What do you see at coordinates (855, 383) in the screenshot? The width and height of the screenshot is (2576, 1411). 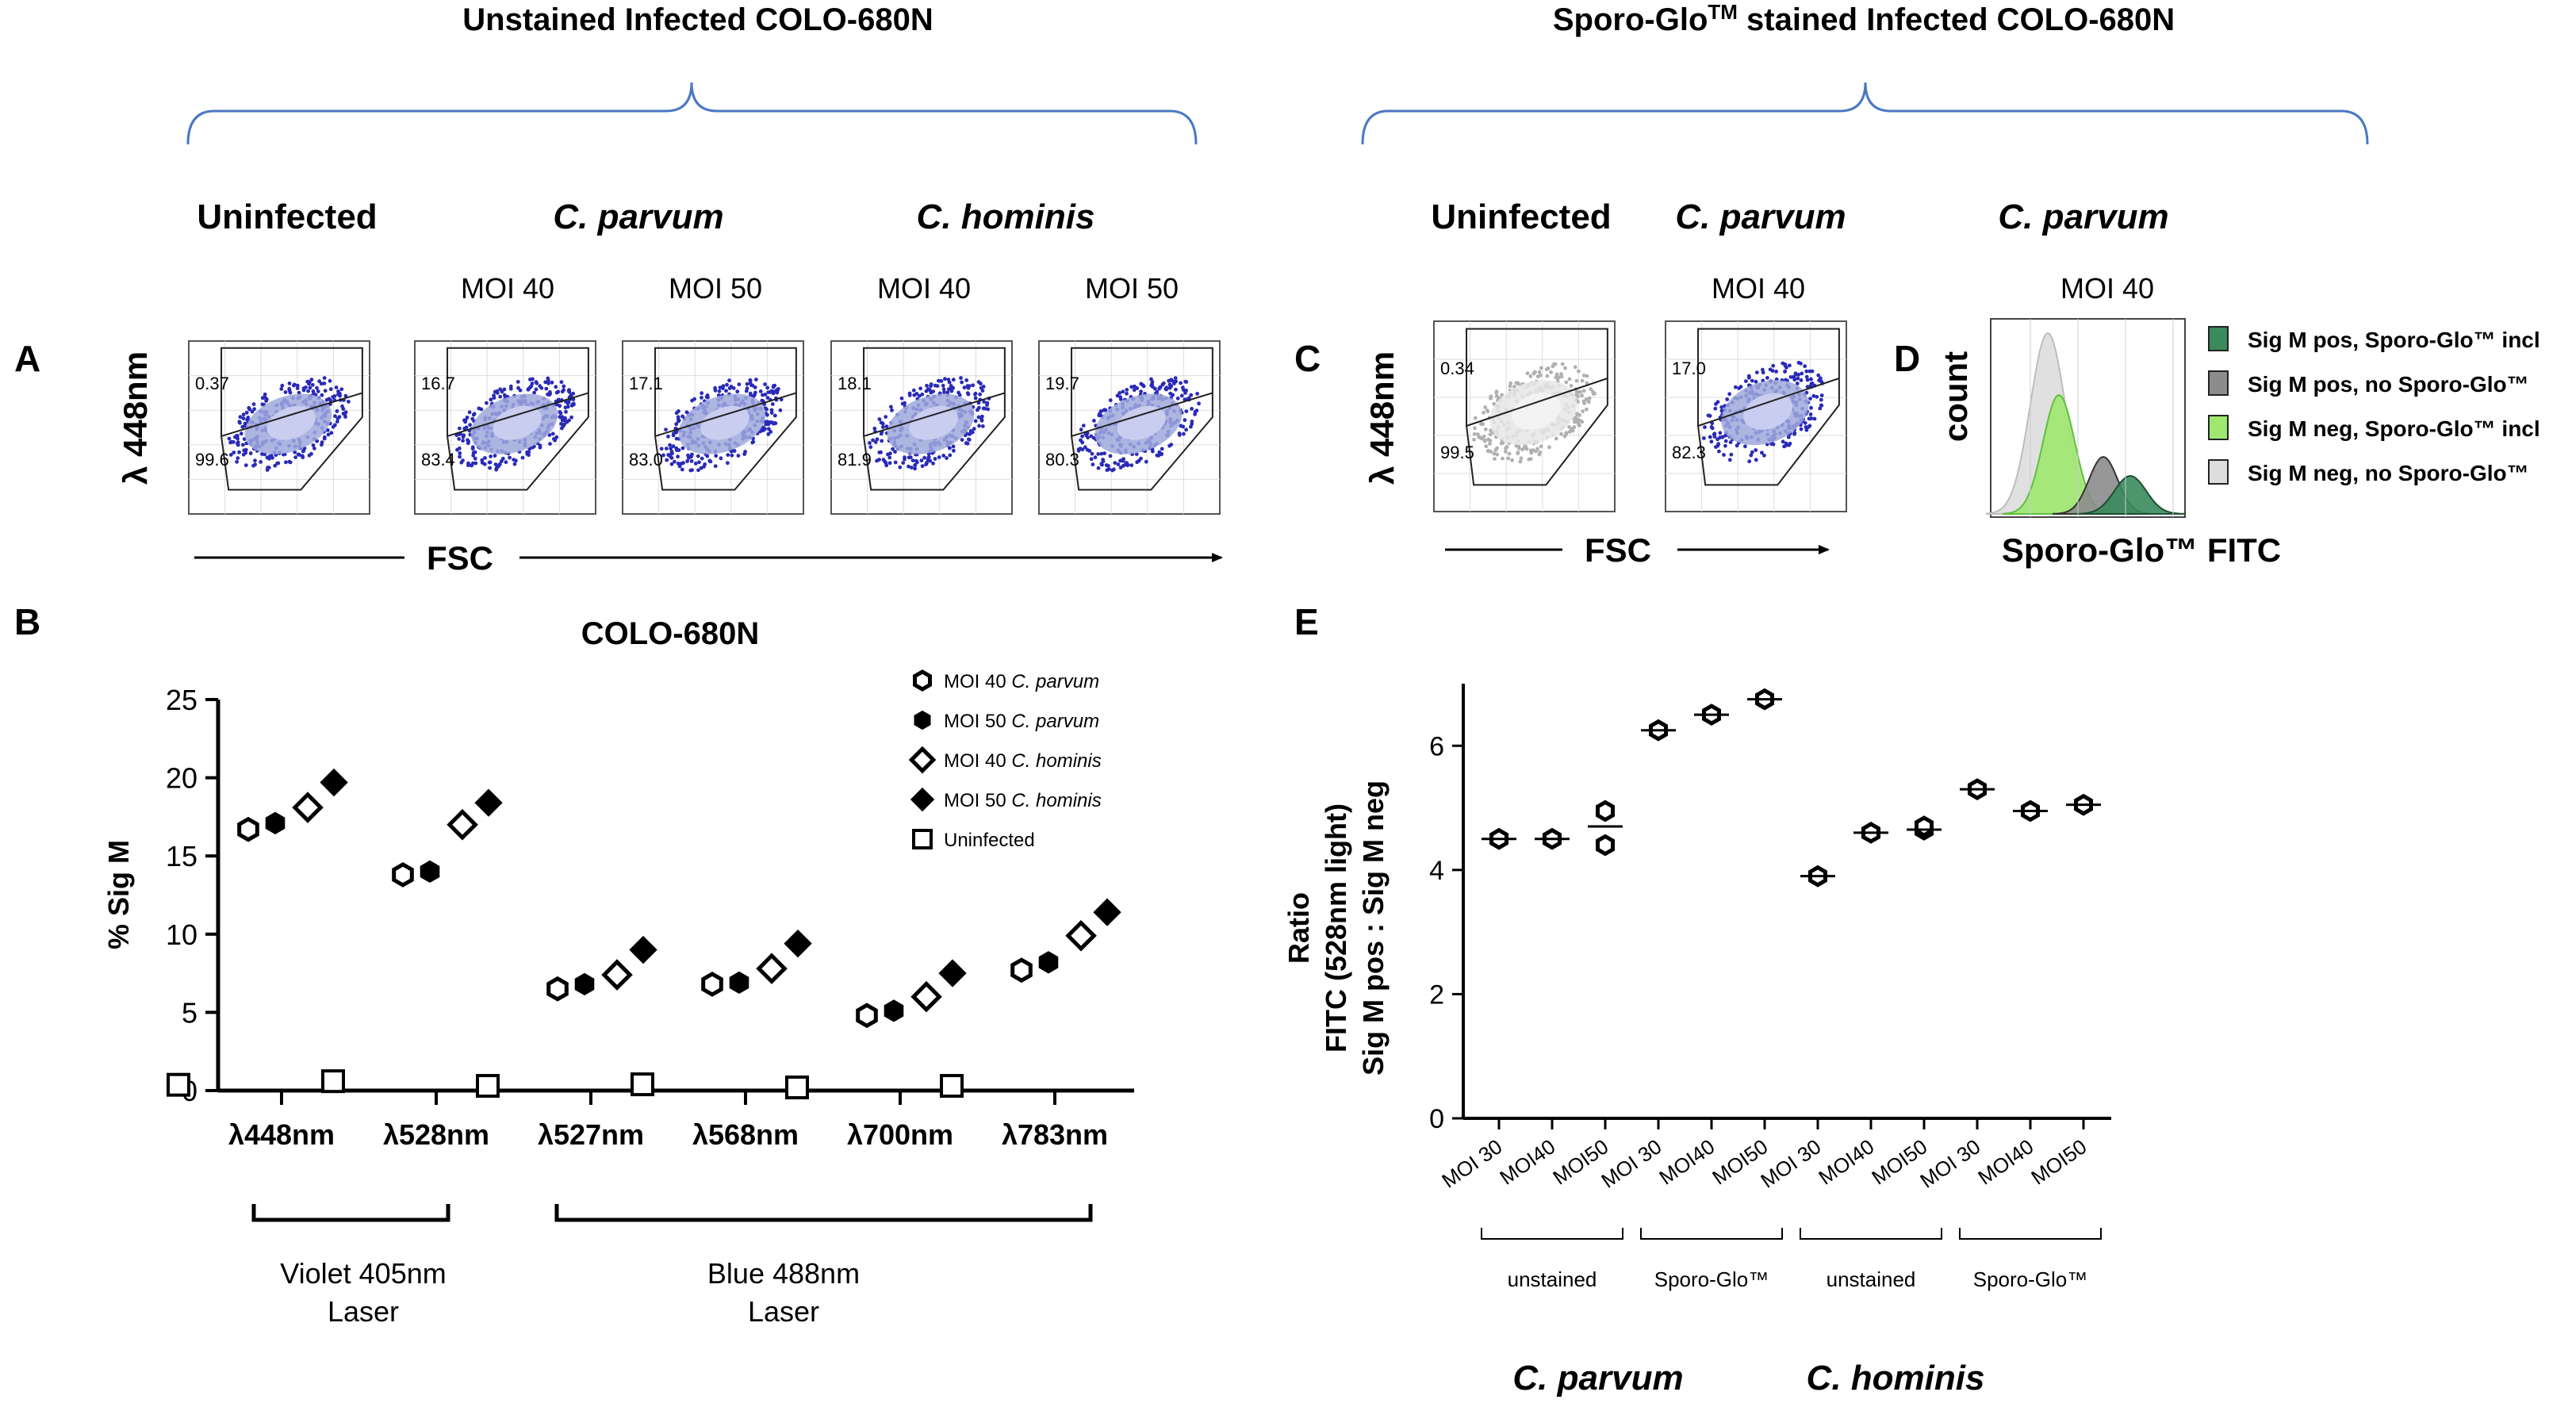 I see `upper-gate-percent: 18.1` at bounding box center [855, 383].